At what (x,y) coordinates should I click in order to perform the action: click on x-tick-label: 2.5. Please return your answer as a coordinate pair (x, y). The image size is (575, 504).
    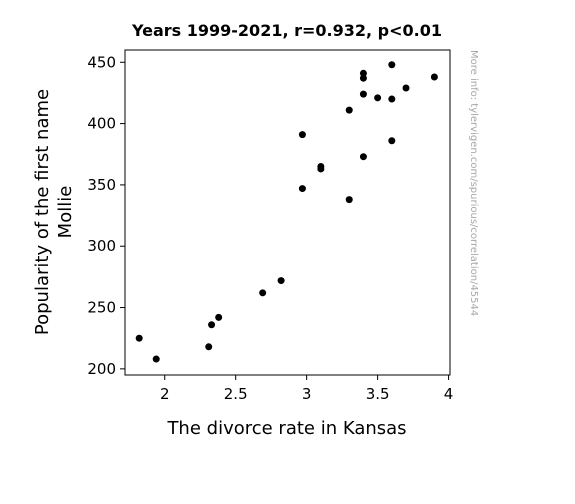
    Looking at the image, I should click on (236, 394).